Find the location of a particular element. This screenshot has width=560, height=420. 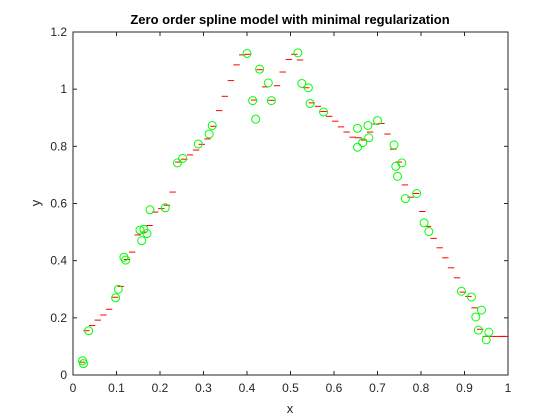

x-tick-label: 0.9 is located at coordinates (464, 388).